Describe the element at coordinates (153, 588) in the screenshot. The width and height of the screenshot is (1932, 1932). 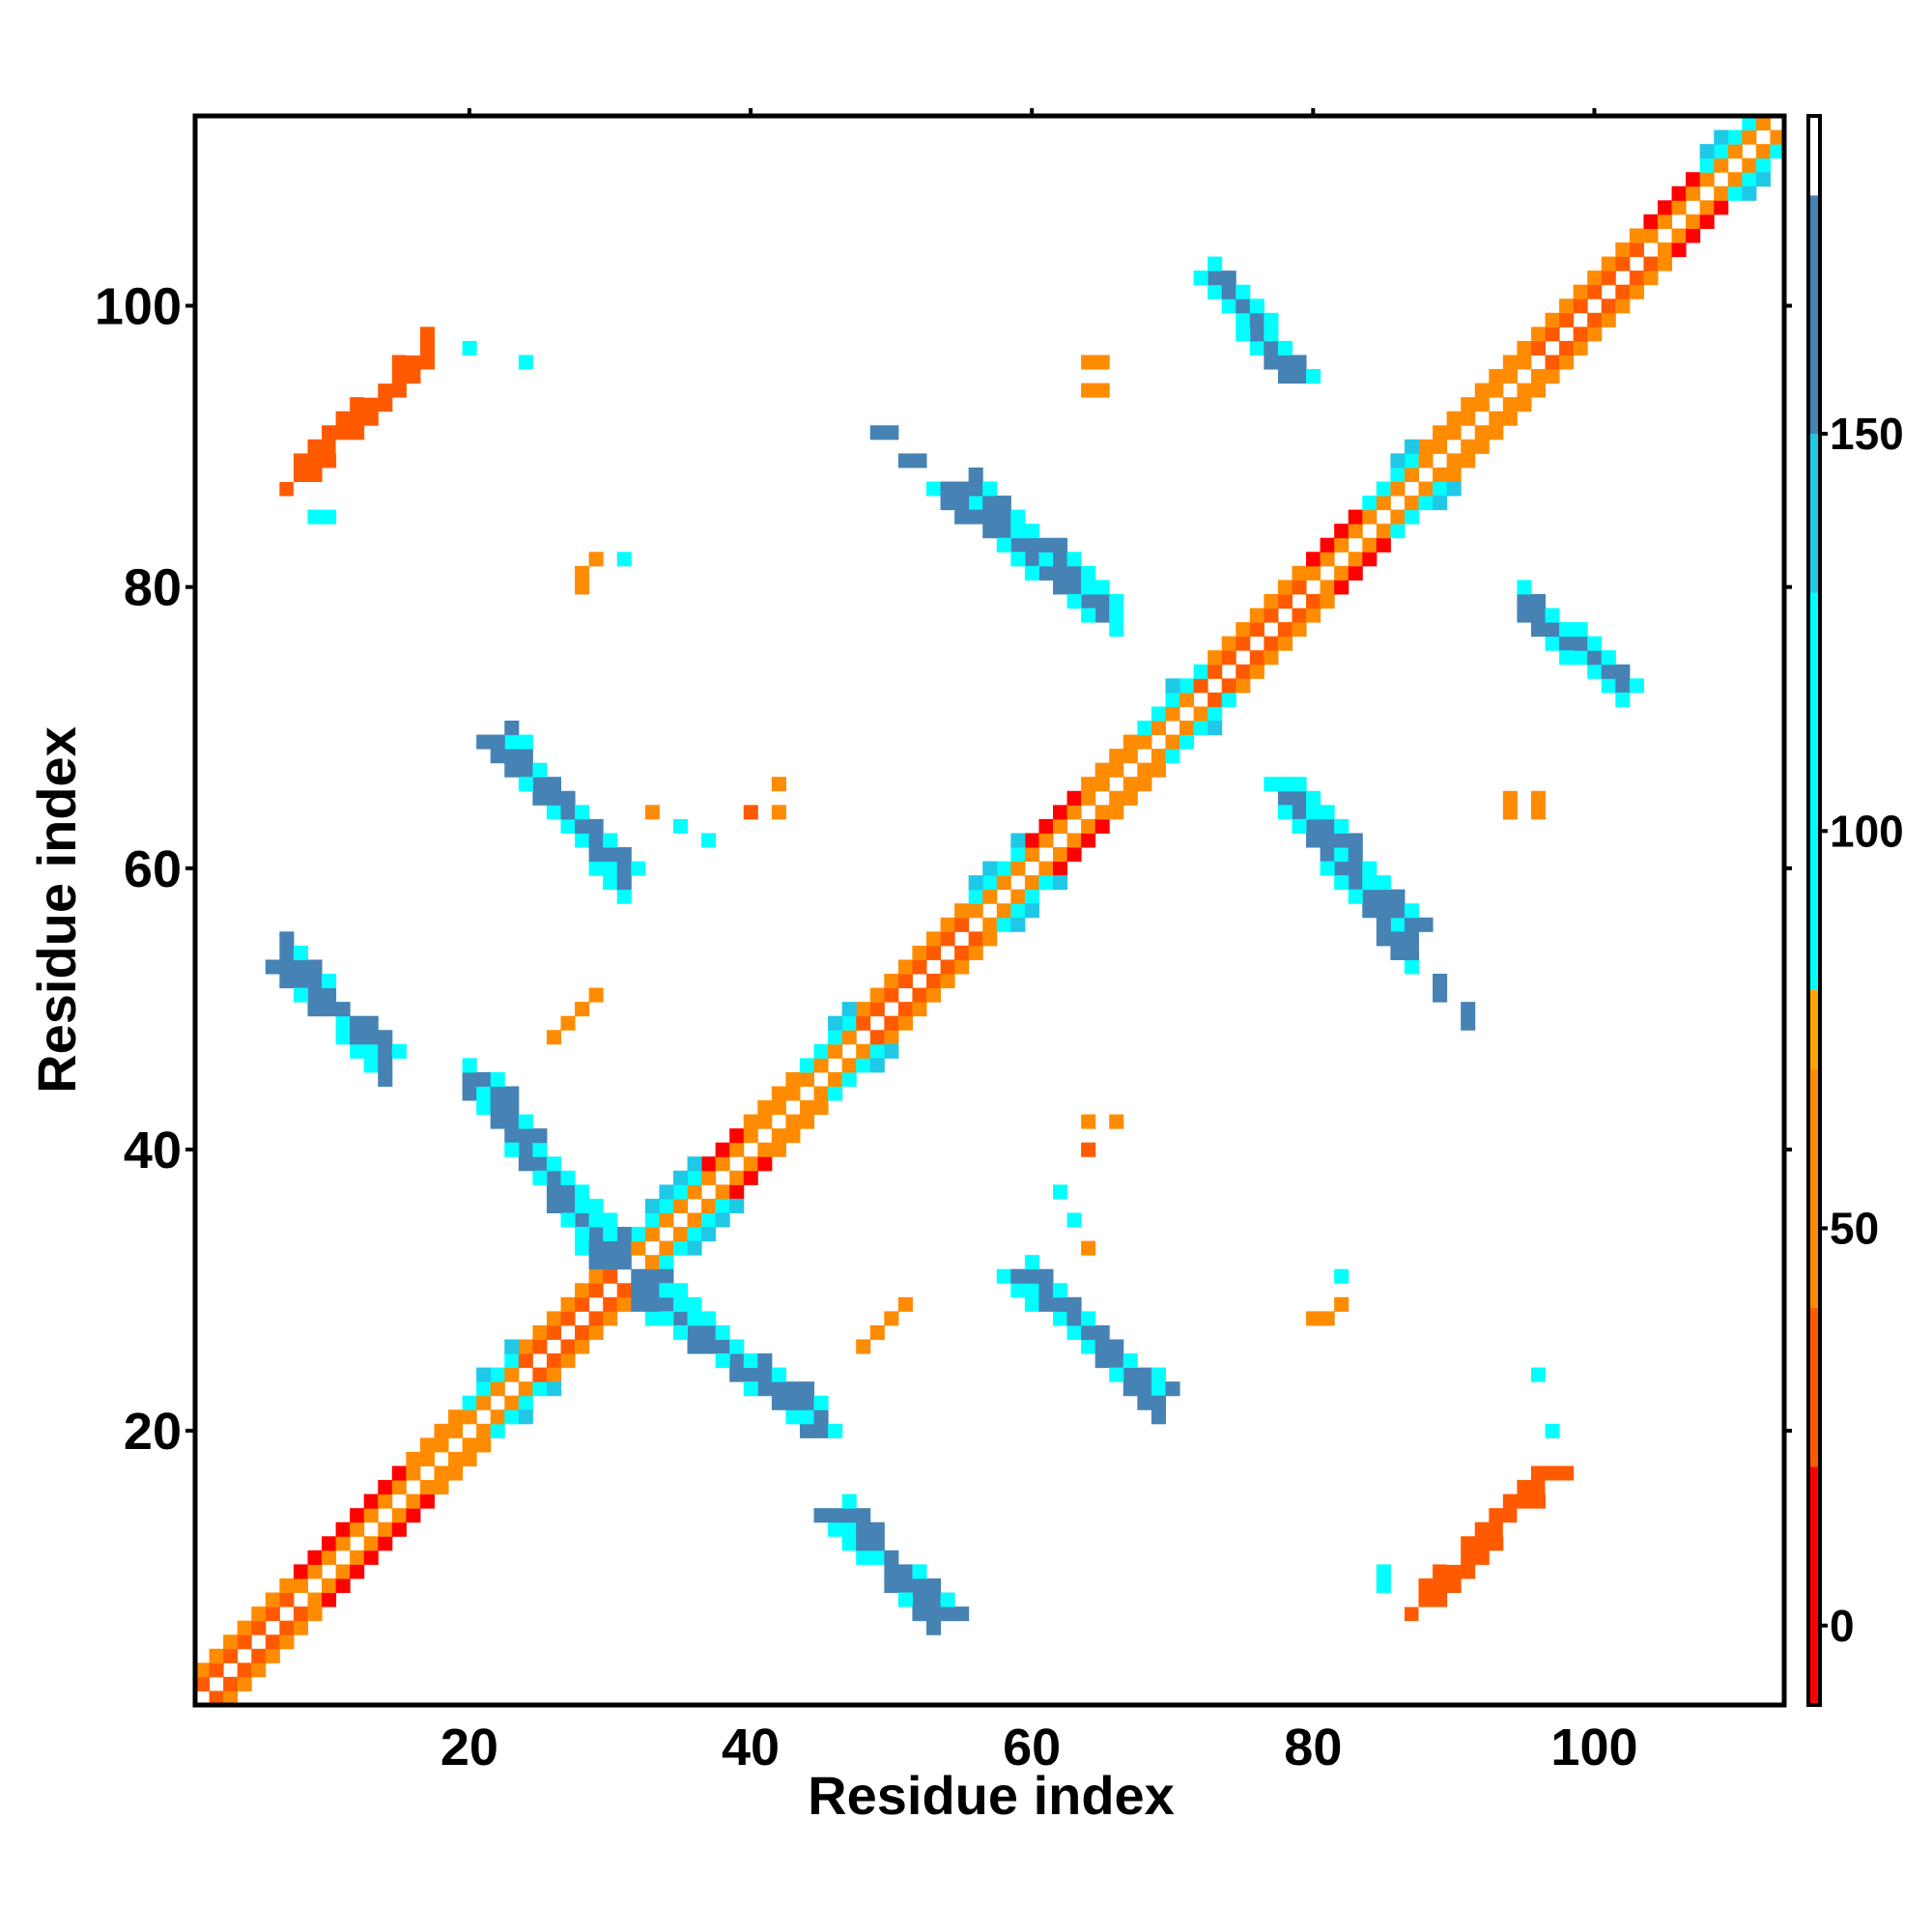
I see `y-tick-label: 80` at that location.